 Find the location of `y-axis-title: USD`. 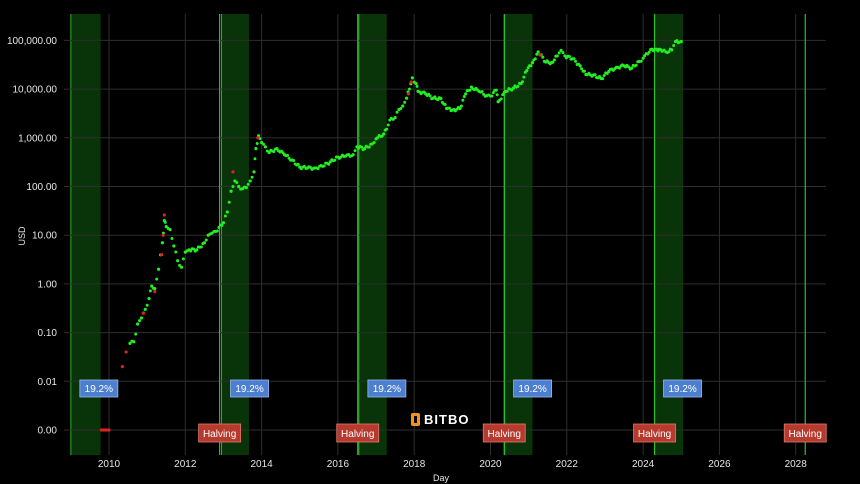

y-axis-title: USD is located at coordinates (22, 236).